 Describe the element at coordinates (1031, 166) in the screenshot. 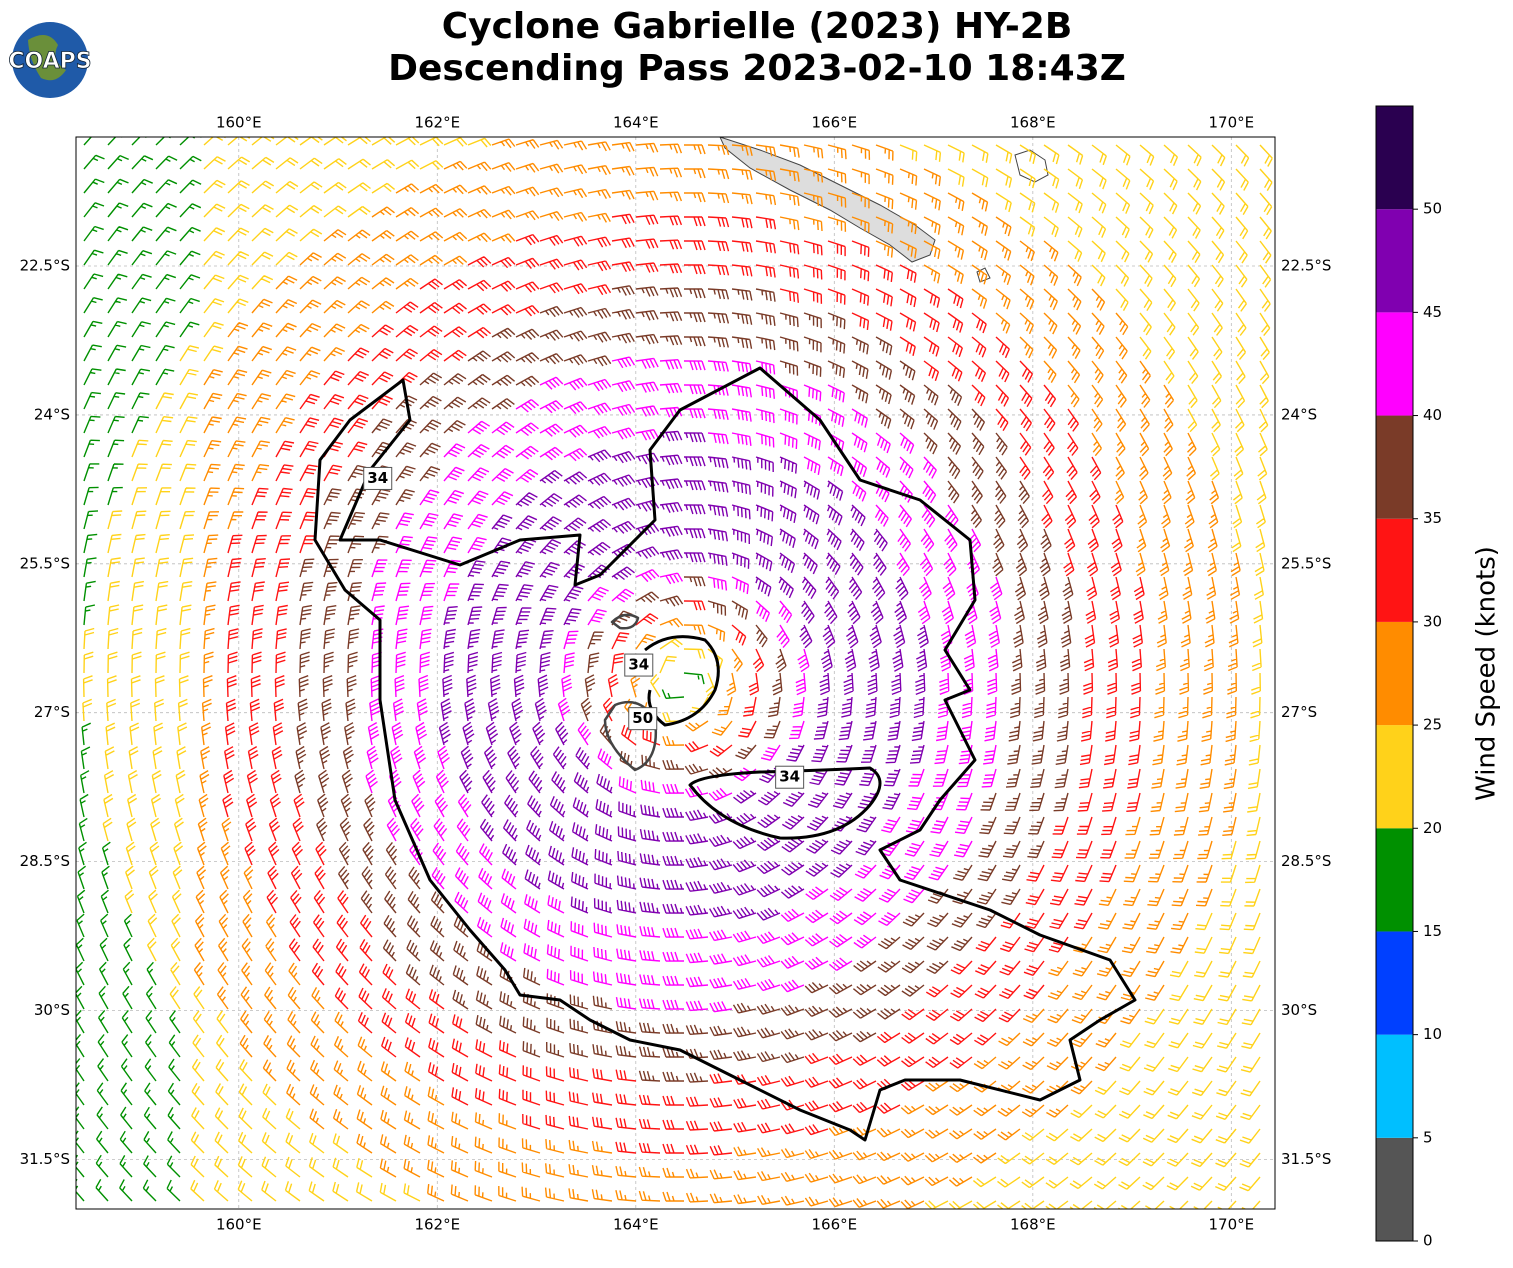

I see `island` at that location.